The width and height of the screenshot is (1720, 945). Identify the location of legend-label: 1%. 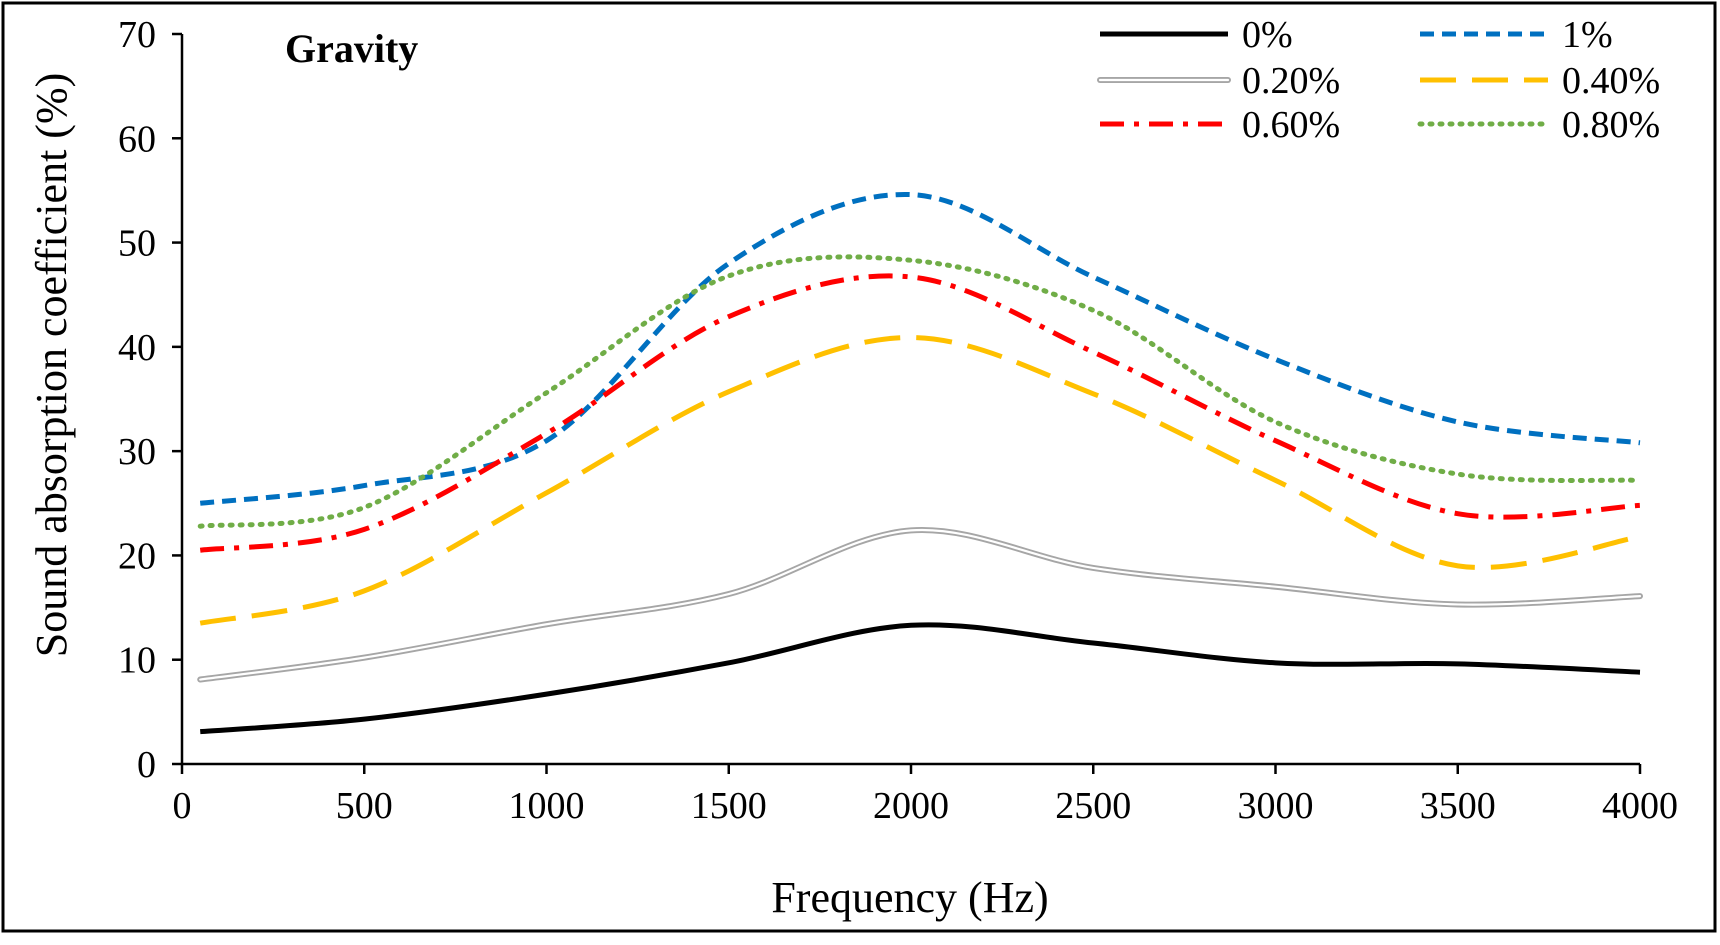
(1587, 35).